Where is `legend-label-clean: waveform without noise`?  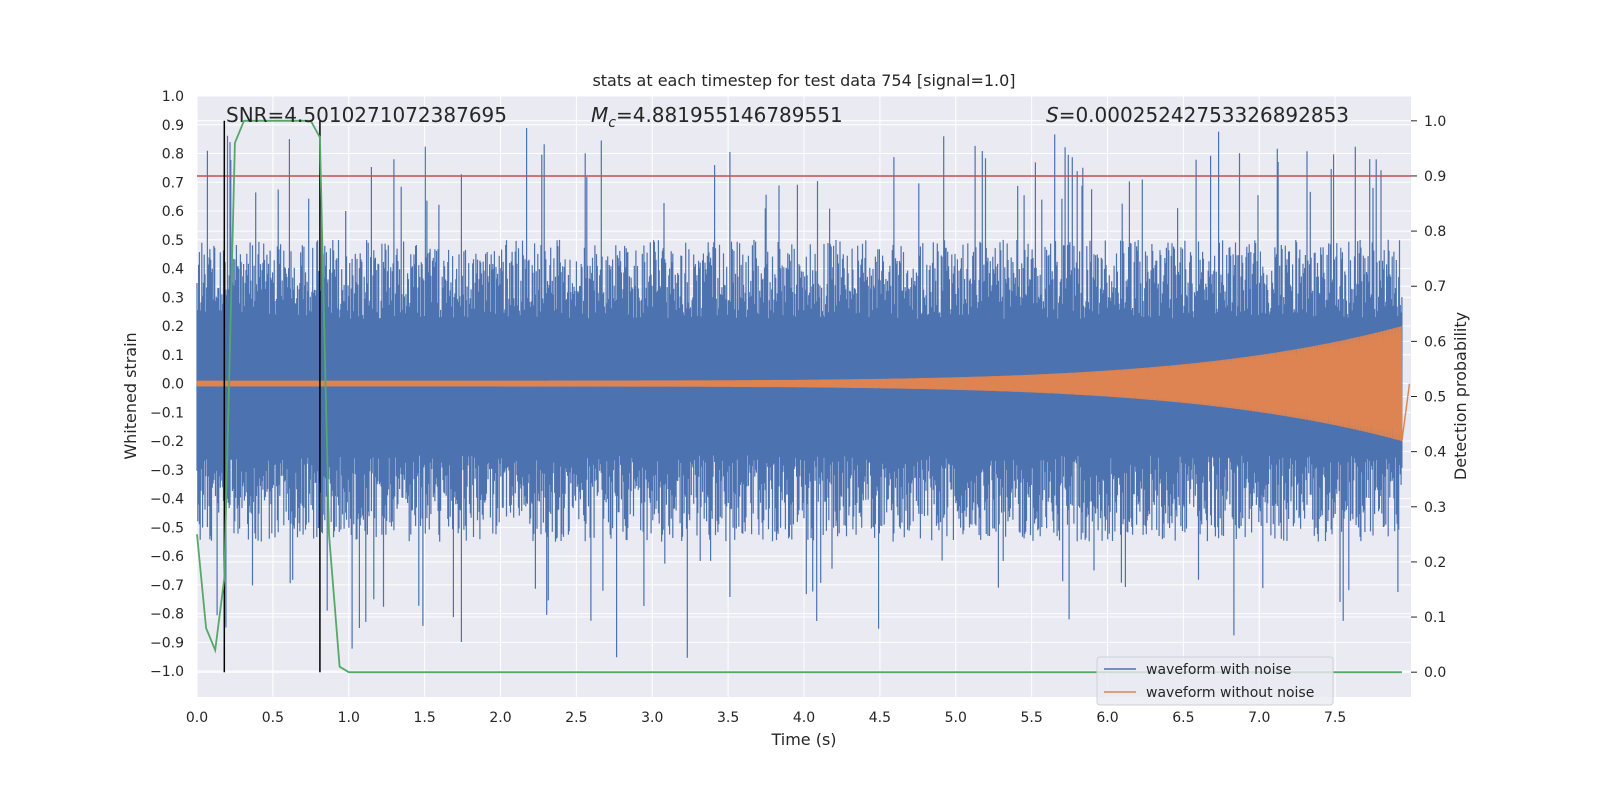
legend-label-clean: waveform without noise is located at coordinates (1230, 693).